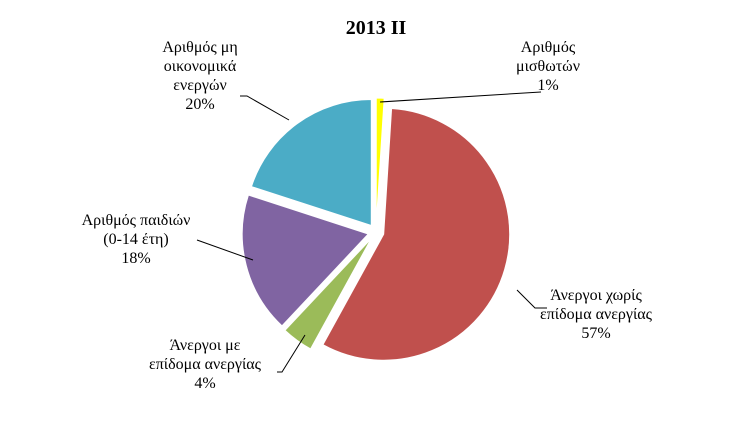 The image size is (753, 421). What do you see at coordinates (205, 345) in the screenshot?
I see `data-label-category: Άνεργοι με` at bounding box center [205, 345].